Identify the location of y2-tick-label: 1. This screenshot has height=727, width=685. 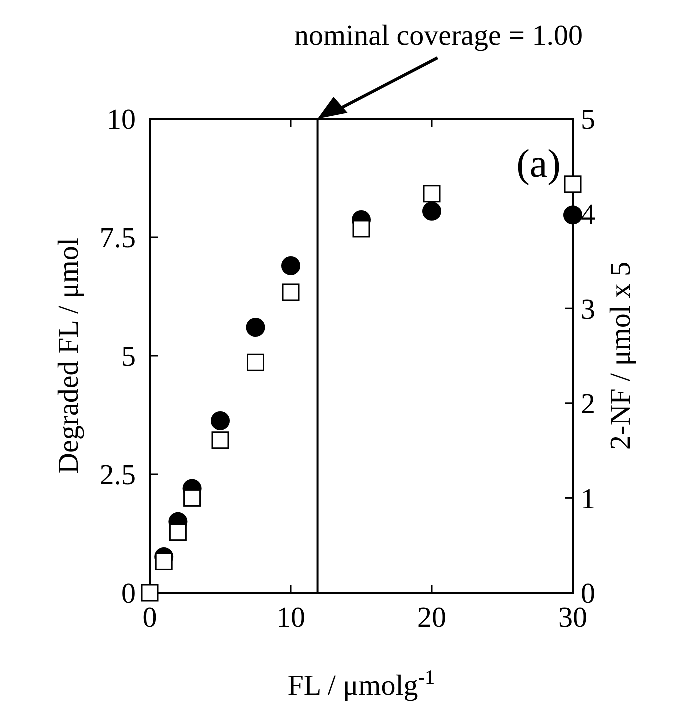
(588, 499).